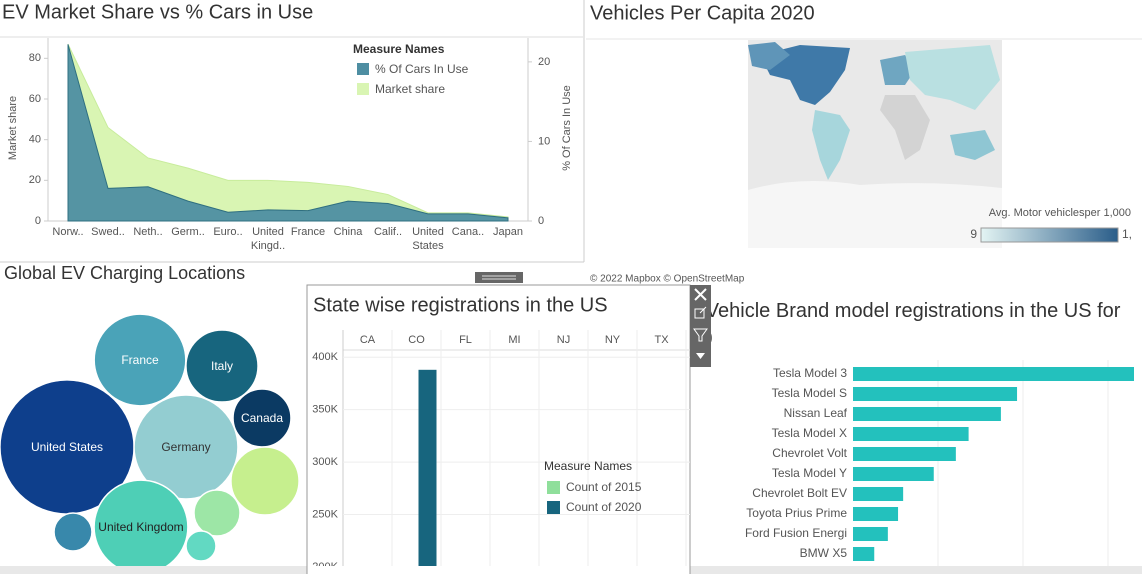 This screenshot has width=1142, height=574. I want to click on y-tick-label: 250K, so click(325, 514).